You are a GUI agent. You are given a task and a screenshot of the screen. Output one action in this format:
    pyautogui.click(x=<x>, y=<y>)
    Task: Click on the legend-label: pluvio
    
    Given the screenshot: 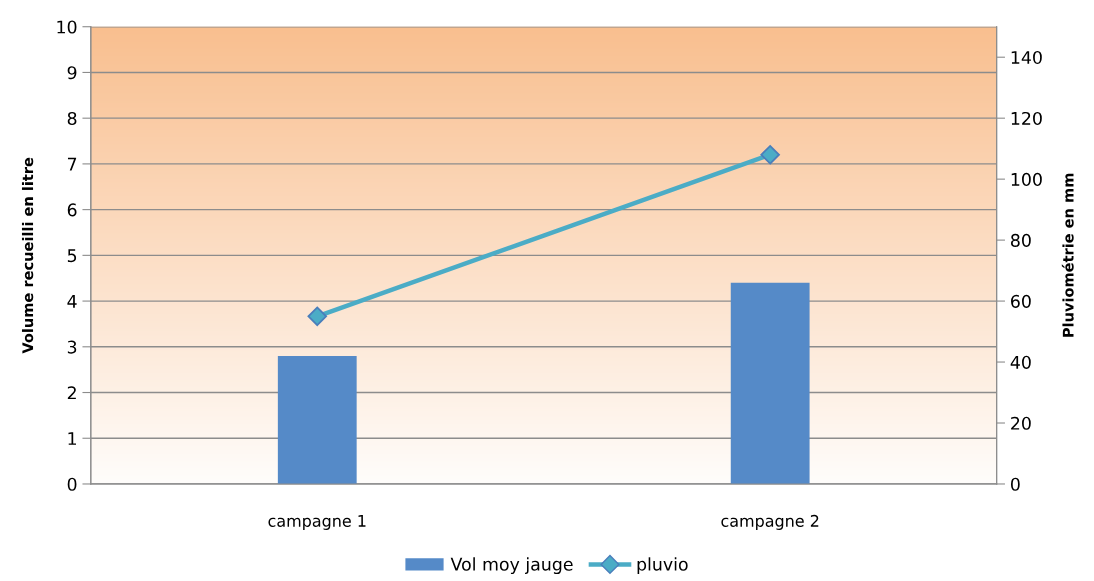 What is the action you would take?
    pyautogui.click(x=662, y=566)
    